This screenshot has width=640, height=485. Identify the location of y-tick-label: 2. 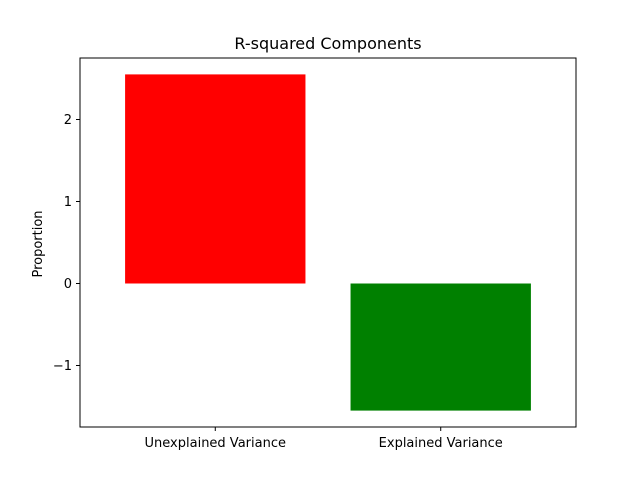
(68, 120).